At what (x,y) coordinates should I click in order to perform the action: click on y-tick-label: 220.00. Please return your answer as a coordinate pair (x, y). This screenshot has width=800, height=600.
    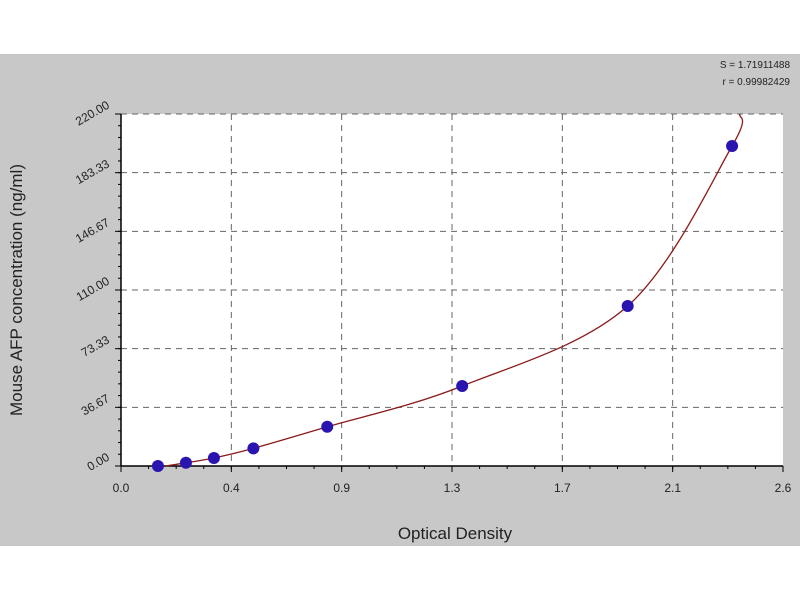
    Looking at the image, I should click on (92, 113).